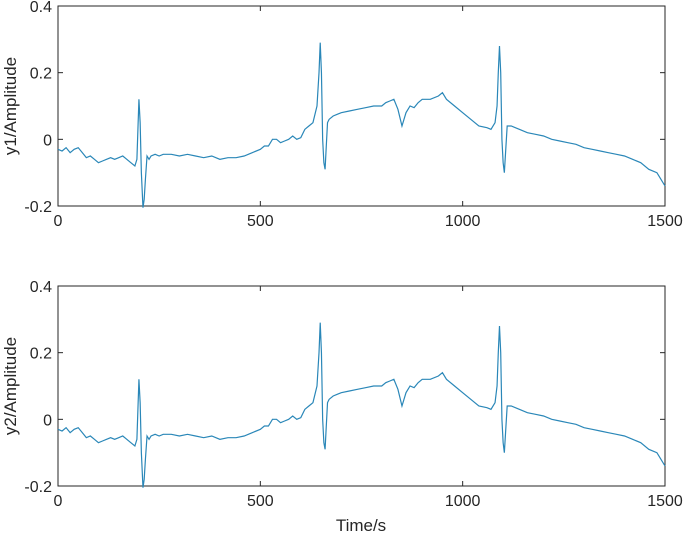 The image size is (685, 536). Describe the element at coordinates (463, 221) in the screenshot. I see `top-x-tick-label: 1000` at that location.